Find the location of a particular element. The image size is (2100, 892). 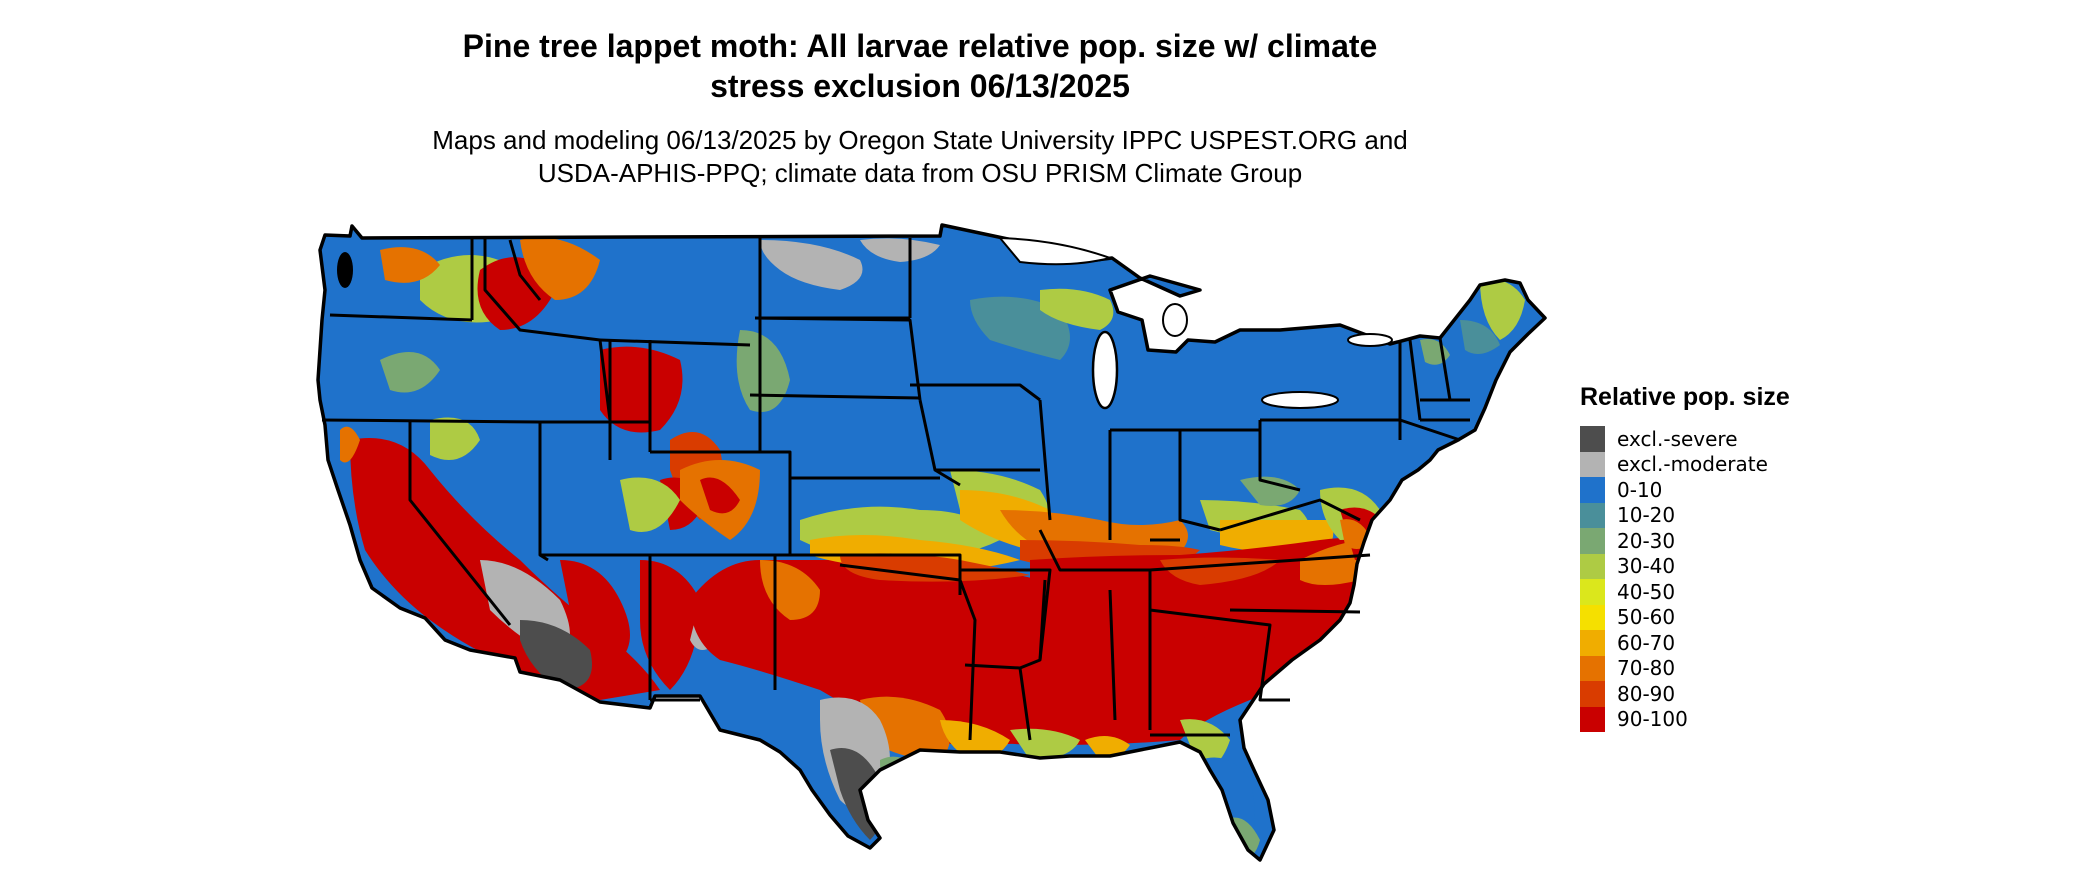

legend-label: 0-10 is located at coordinates (1640, 489).